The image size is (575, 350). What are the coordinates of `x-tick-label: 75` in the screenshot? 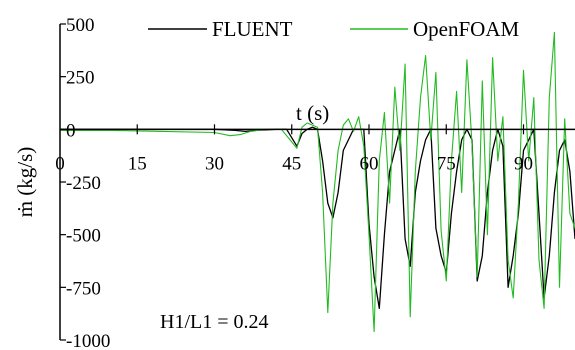 It's located at (446, 163).